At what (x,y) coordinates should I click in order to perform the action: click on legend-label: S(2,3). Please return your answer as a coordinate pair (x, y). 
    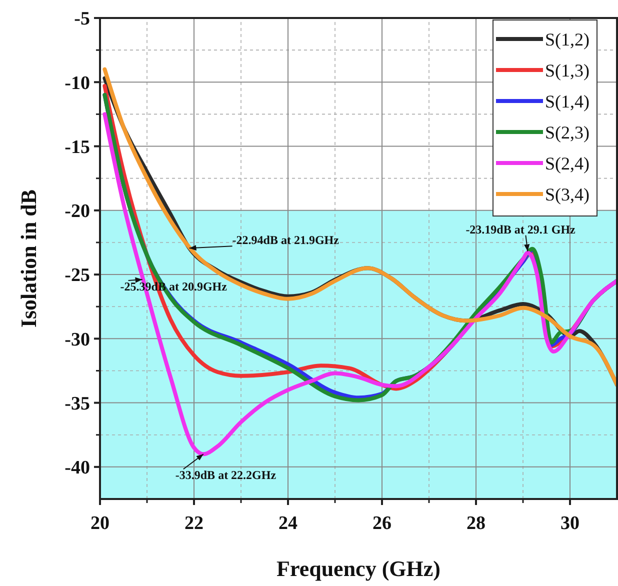
    Looking at the image, I should click on (567, 132).